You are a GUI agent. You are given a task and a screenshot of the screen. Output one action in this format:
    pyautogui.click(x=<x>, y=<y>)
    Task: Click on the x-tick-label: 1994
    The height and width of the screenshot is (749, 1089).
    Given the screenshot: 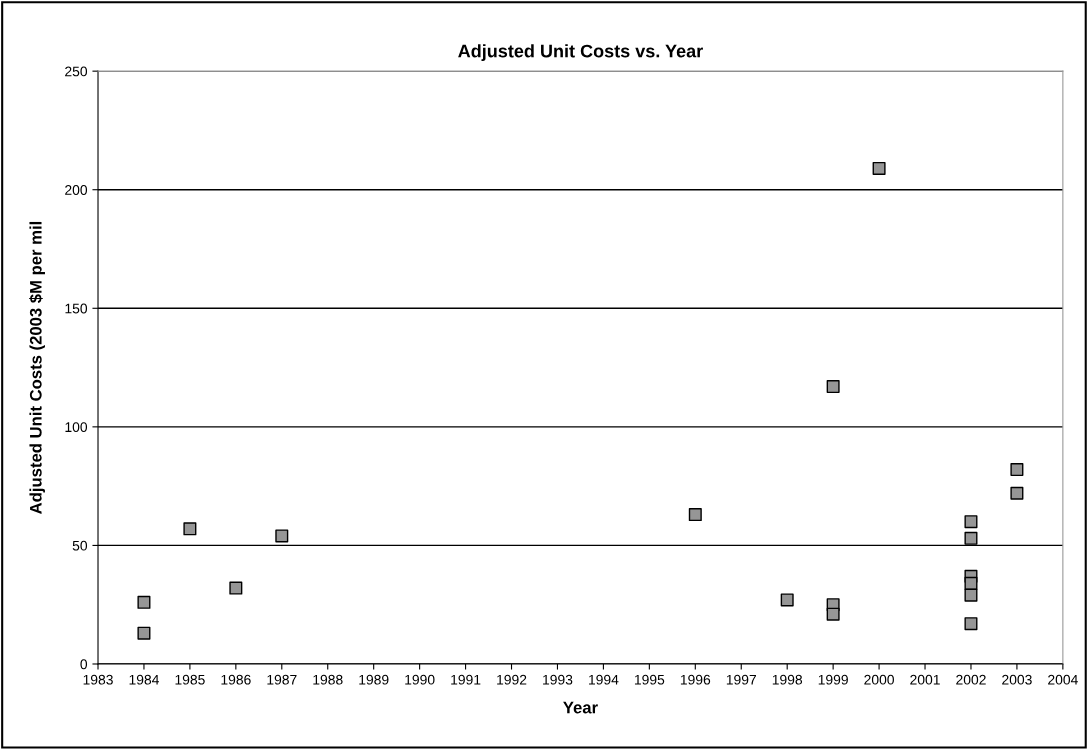 What is the action you would take?
    pyautogui.click(x=604, y=679)
    